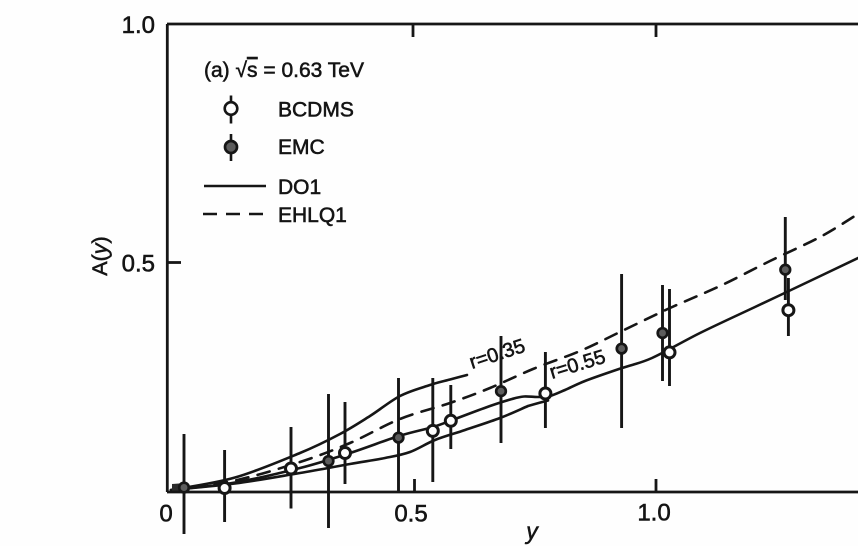 The height and width of the screenshot is (546, 858). Describe the element at coordinates (284, 70) in the screenshot. I see `svg-text: (a) √s = 0.63 TeV` at that location.